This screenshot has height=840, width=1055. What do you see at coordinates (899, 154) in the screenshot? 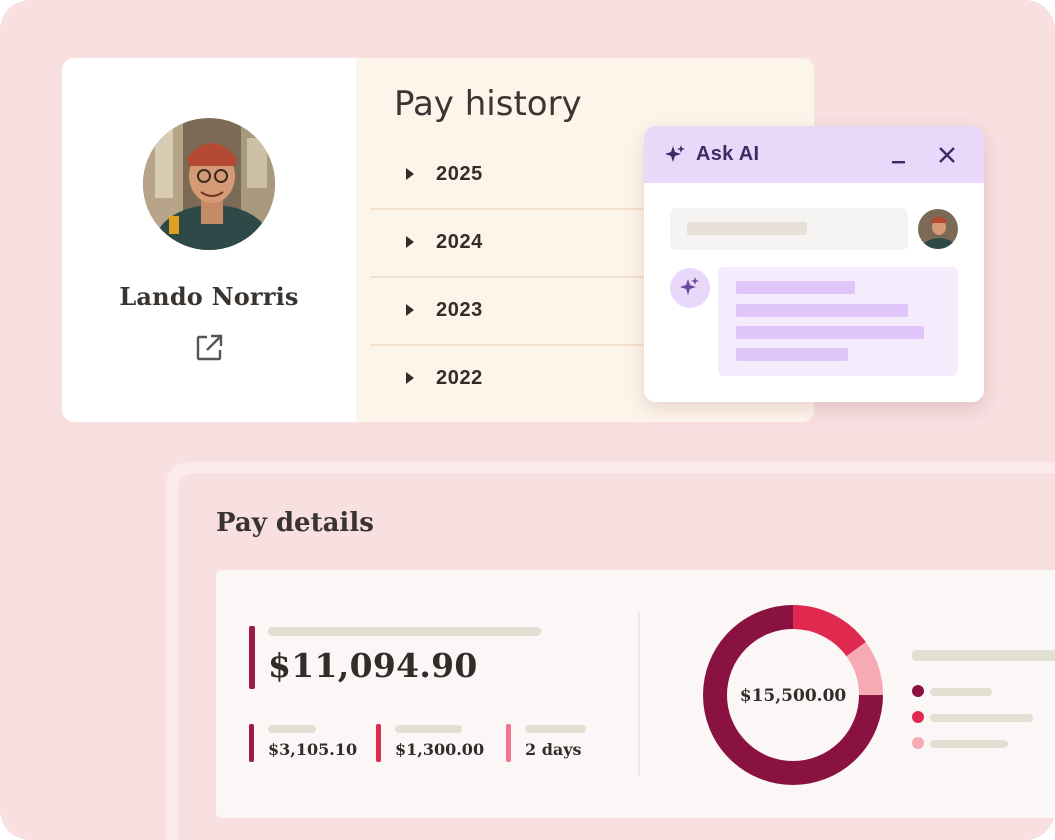
I see `minimize-icon` at bounding box center [899, 154].